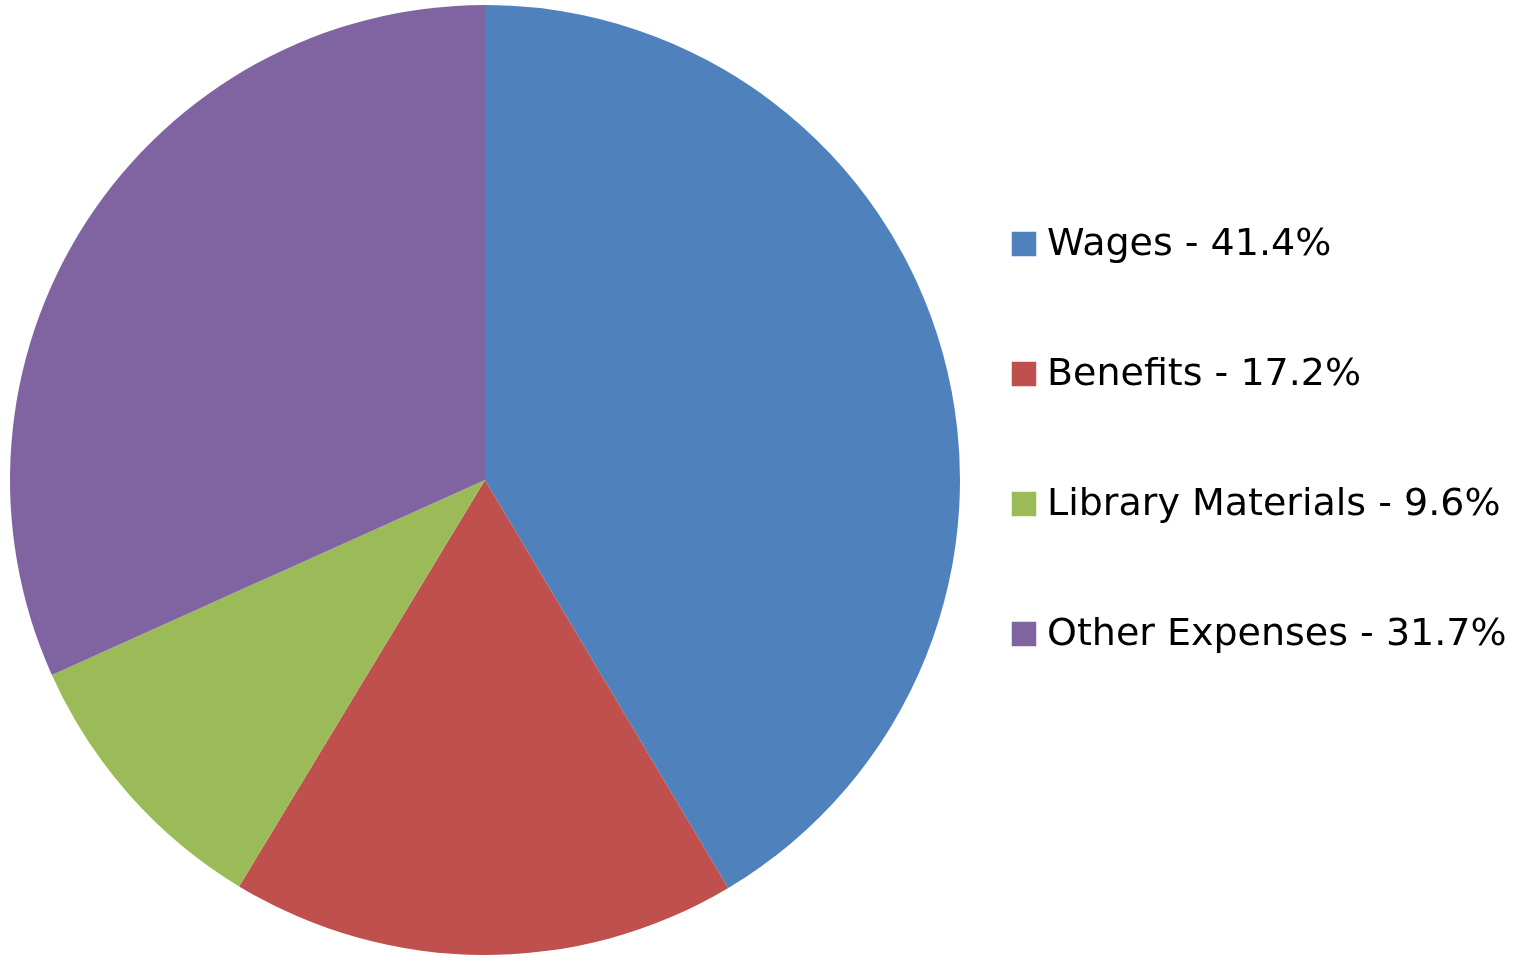 Image resolution: width=1515 pixels, height=960 pixels. I want to click on legend-label: Wages - 41.4%, so click(1189, 242).